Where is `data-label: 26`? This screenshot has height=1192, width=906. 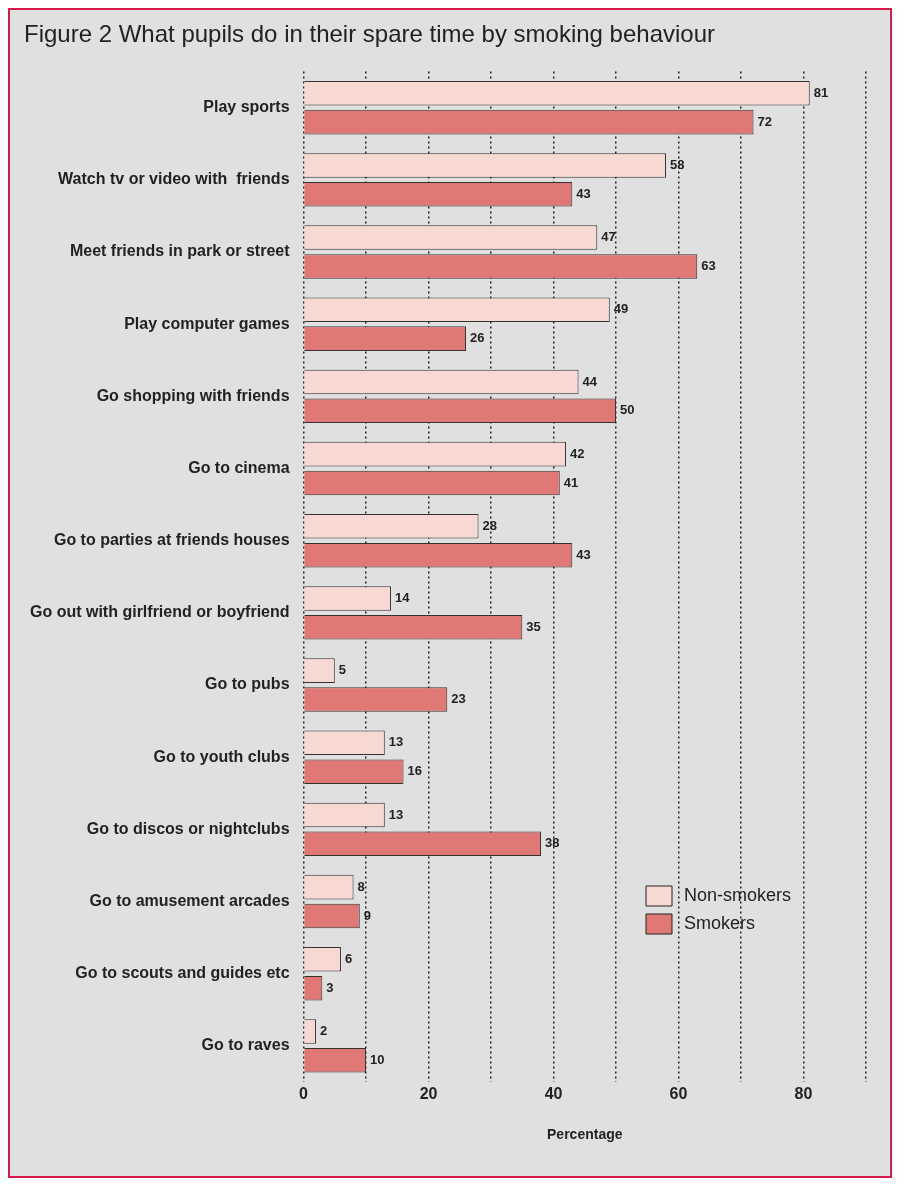 data-label: 26 is located at coordinates (477, 338).